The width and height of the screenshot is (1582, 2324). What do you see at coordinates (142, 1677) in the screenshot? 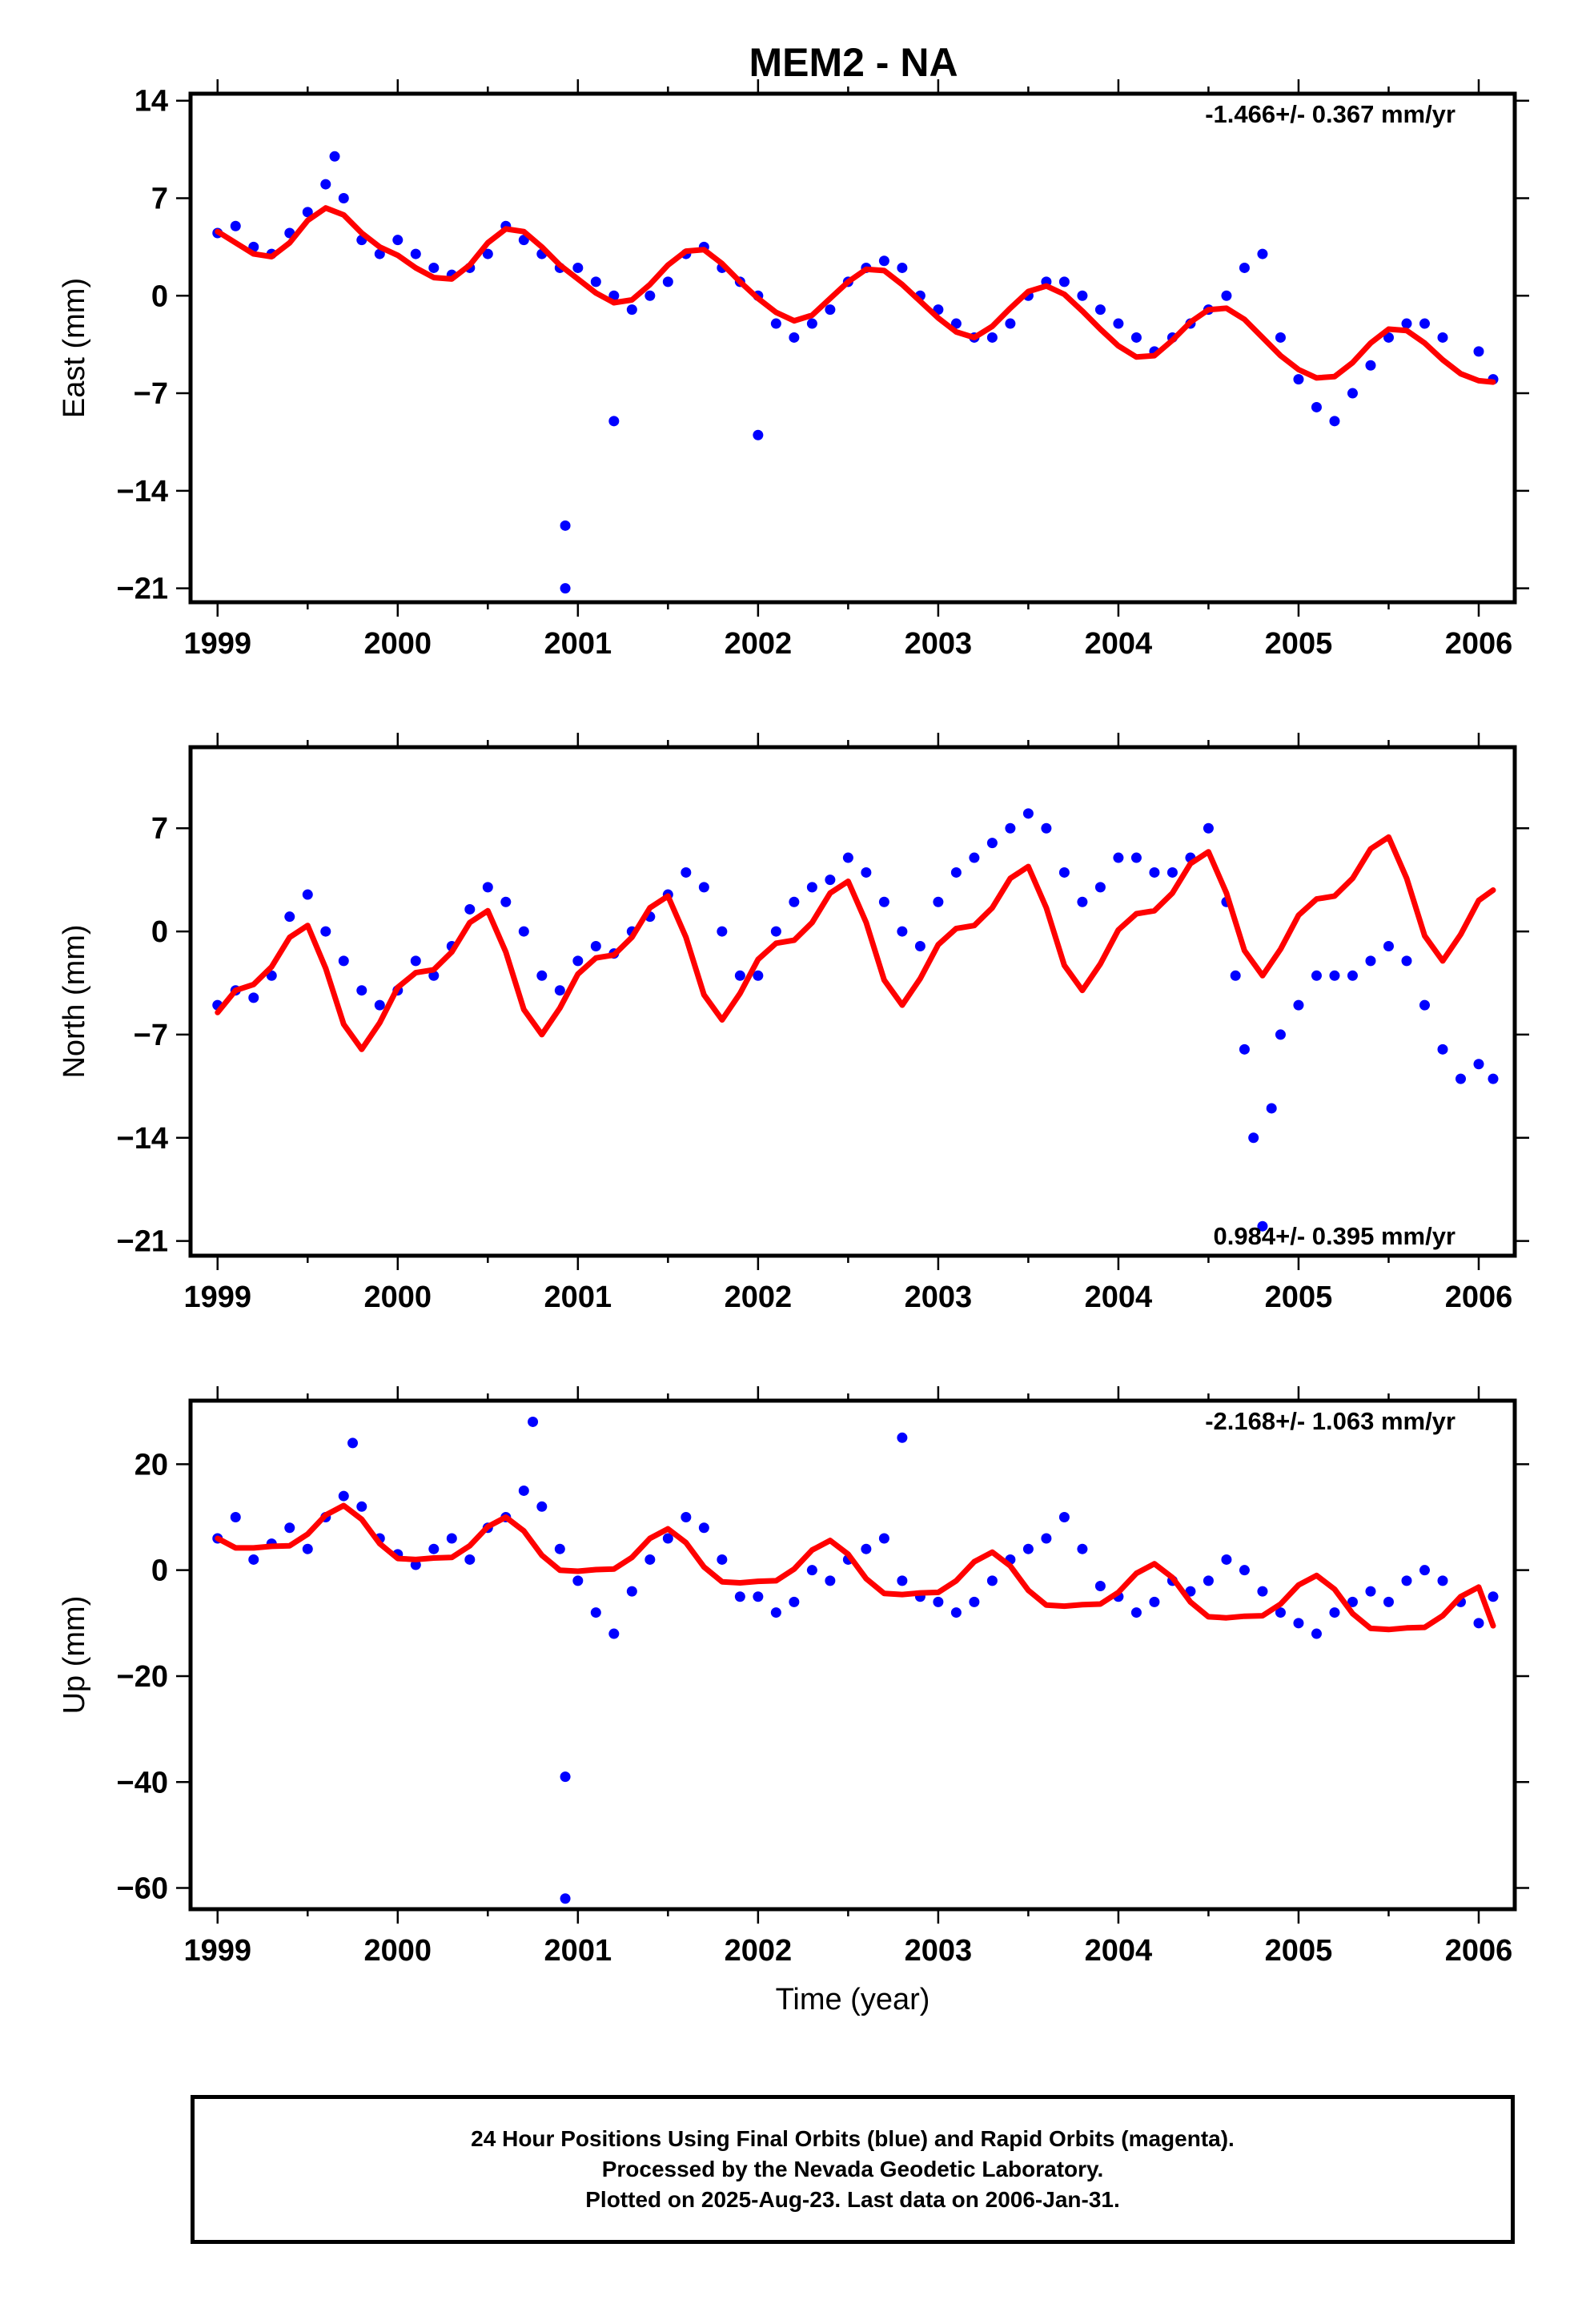
I see `y-tick-label: −20` at bounding box center [142, 1677].